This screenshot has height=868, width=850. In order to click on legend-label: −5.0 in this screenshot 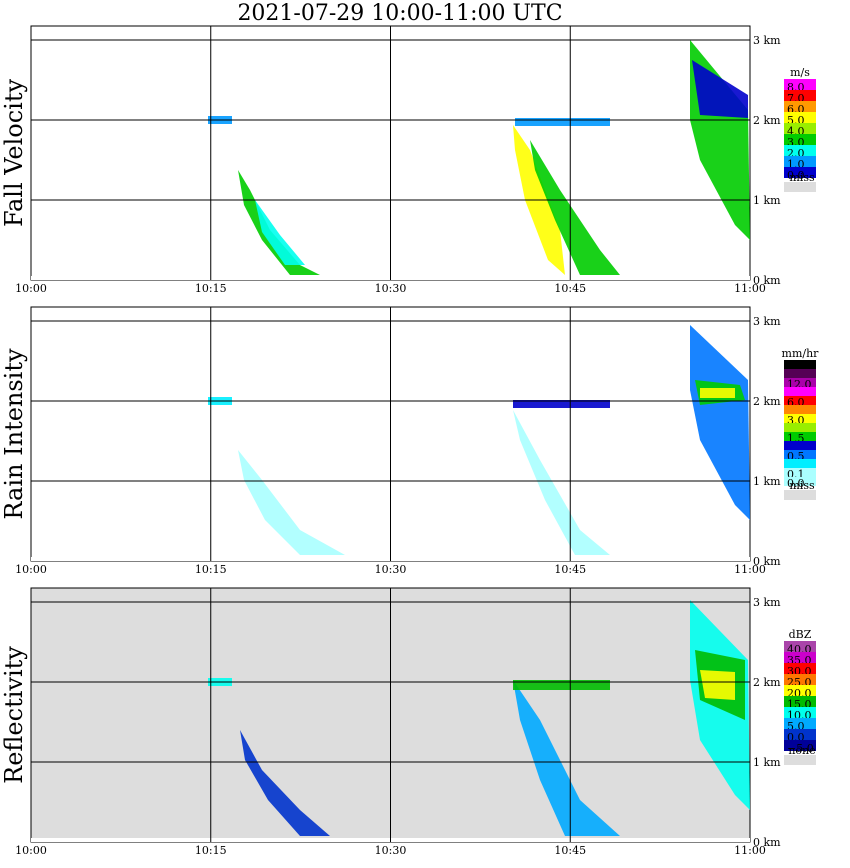, I will do `click(800, 748)`.